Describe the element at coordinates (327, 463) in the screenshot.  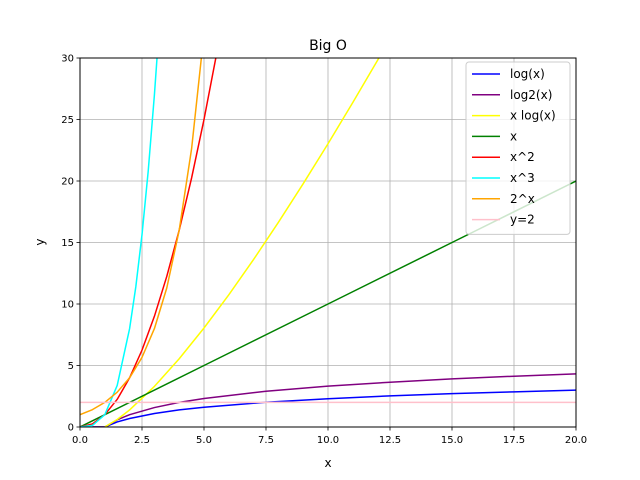
I see `x-axis-label: x` at that location.